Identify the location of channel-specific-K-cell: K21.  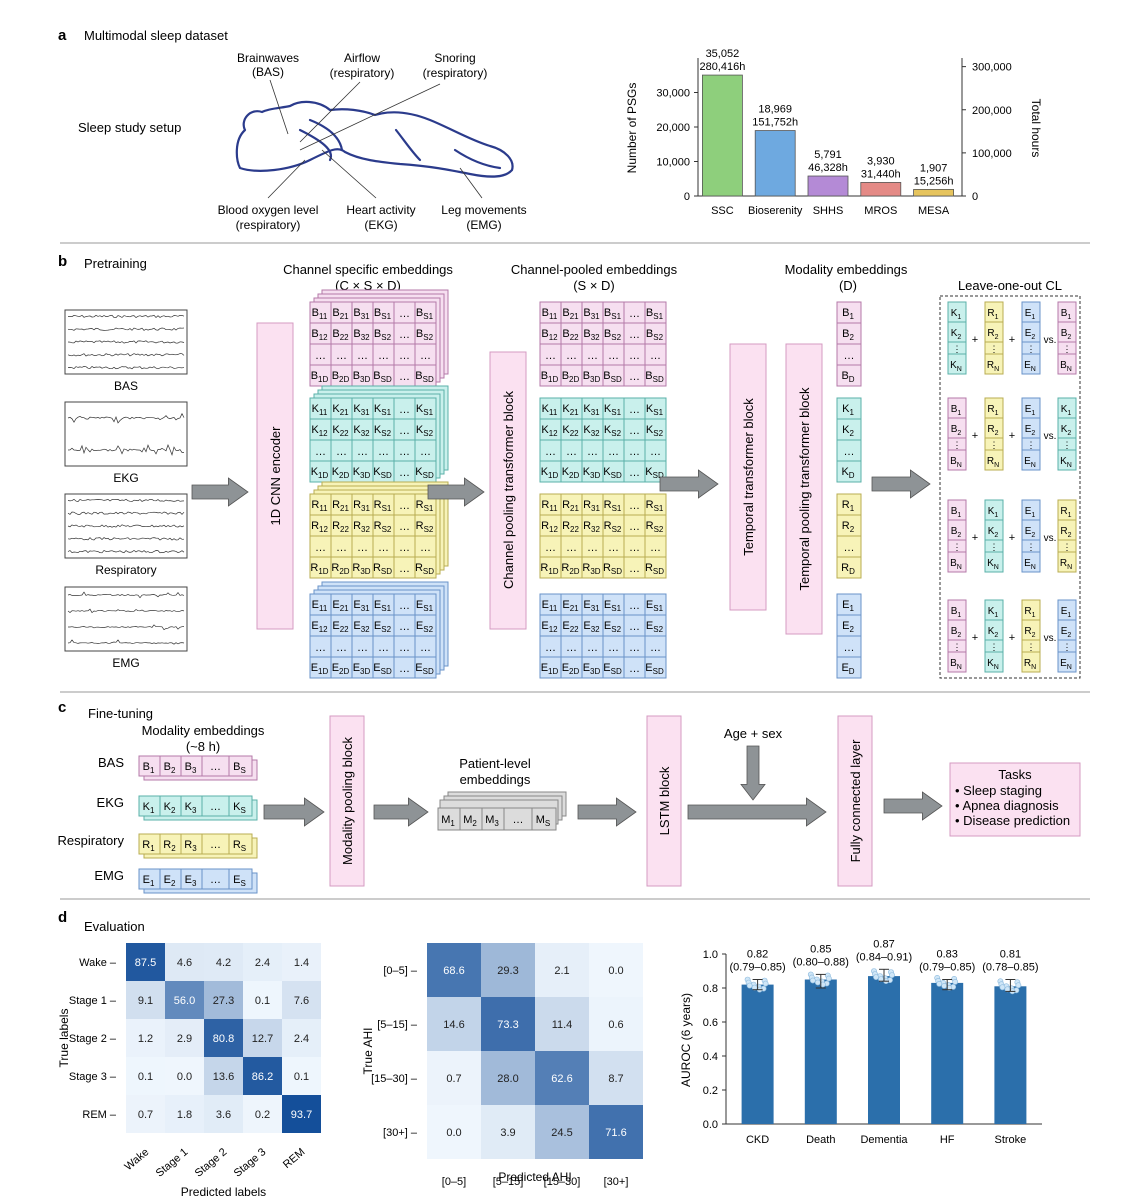
(340, 410).